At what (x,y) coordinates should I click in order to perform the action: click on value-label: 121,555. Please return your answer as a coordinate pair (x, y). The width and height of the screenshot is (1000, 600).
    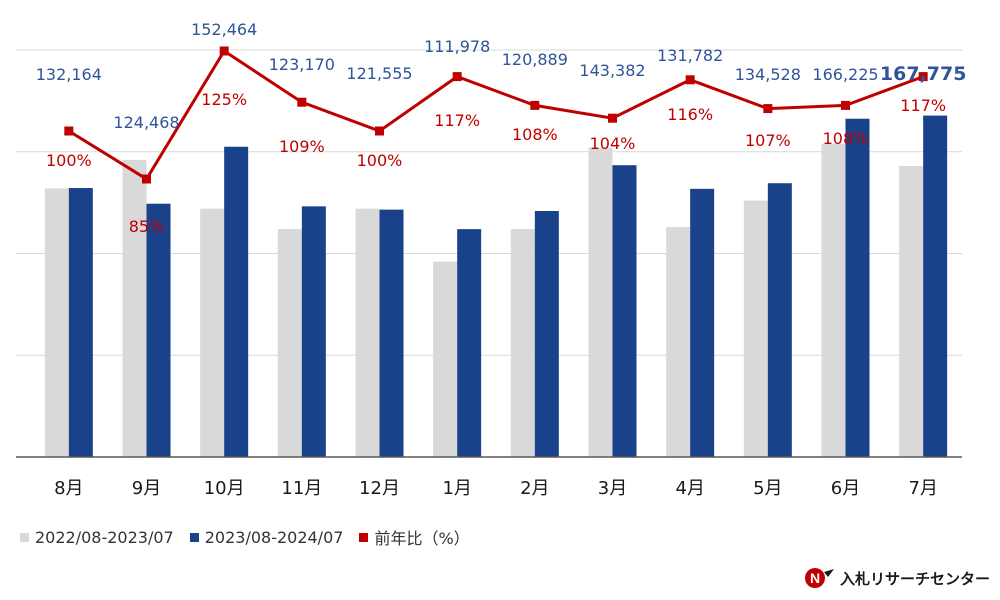
    Looking at the image, I should click on (379, 73).